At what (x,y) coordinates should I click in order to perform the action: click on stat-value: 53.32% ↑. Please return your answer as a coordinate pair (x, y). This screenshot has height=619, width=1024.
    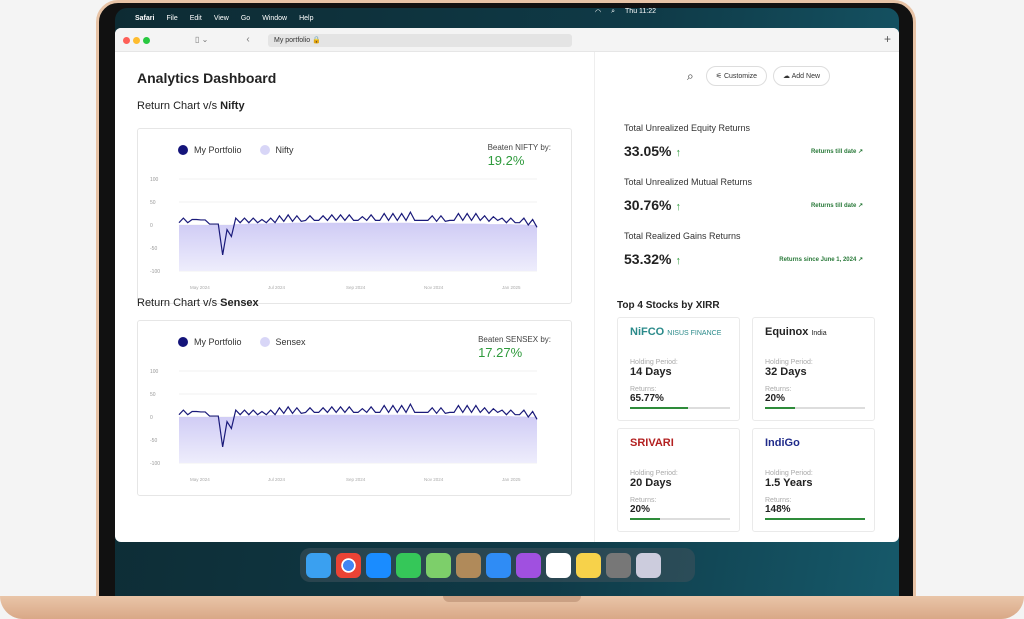
    Looking at the image, I should click on (652, 259).